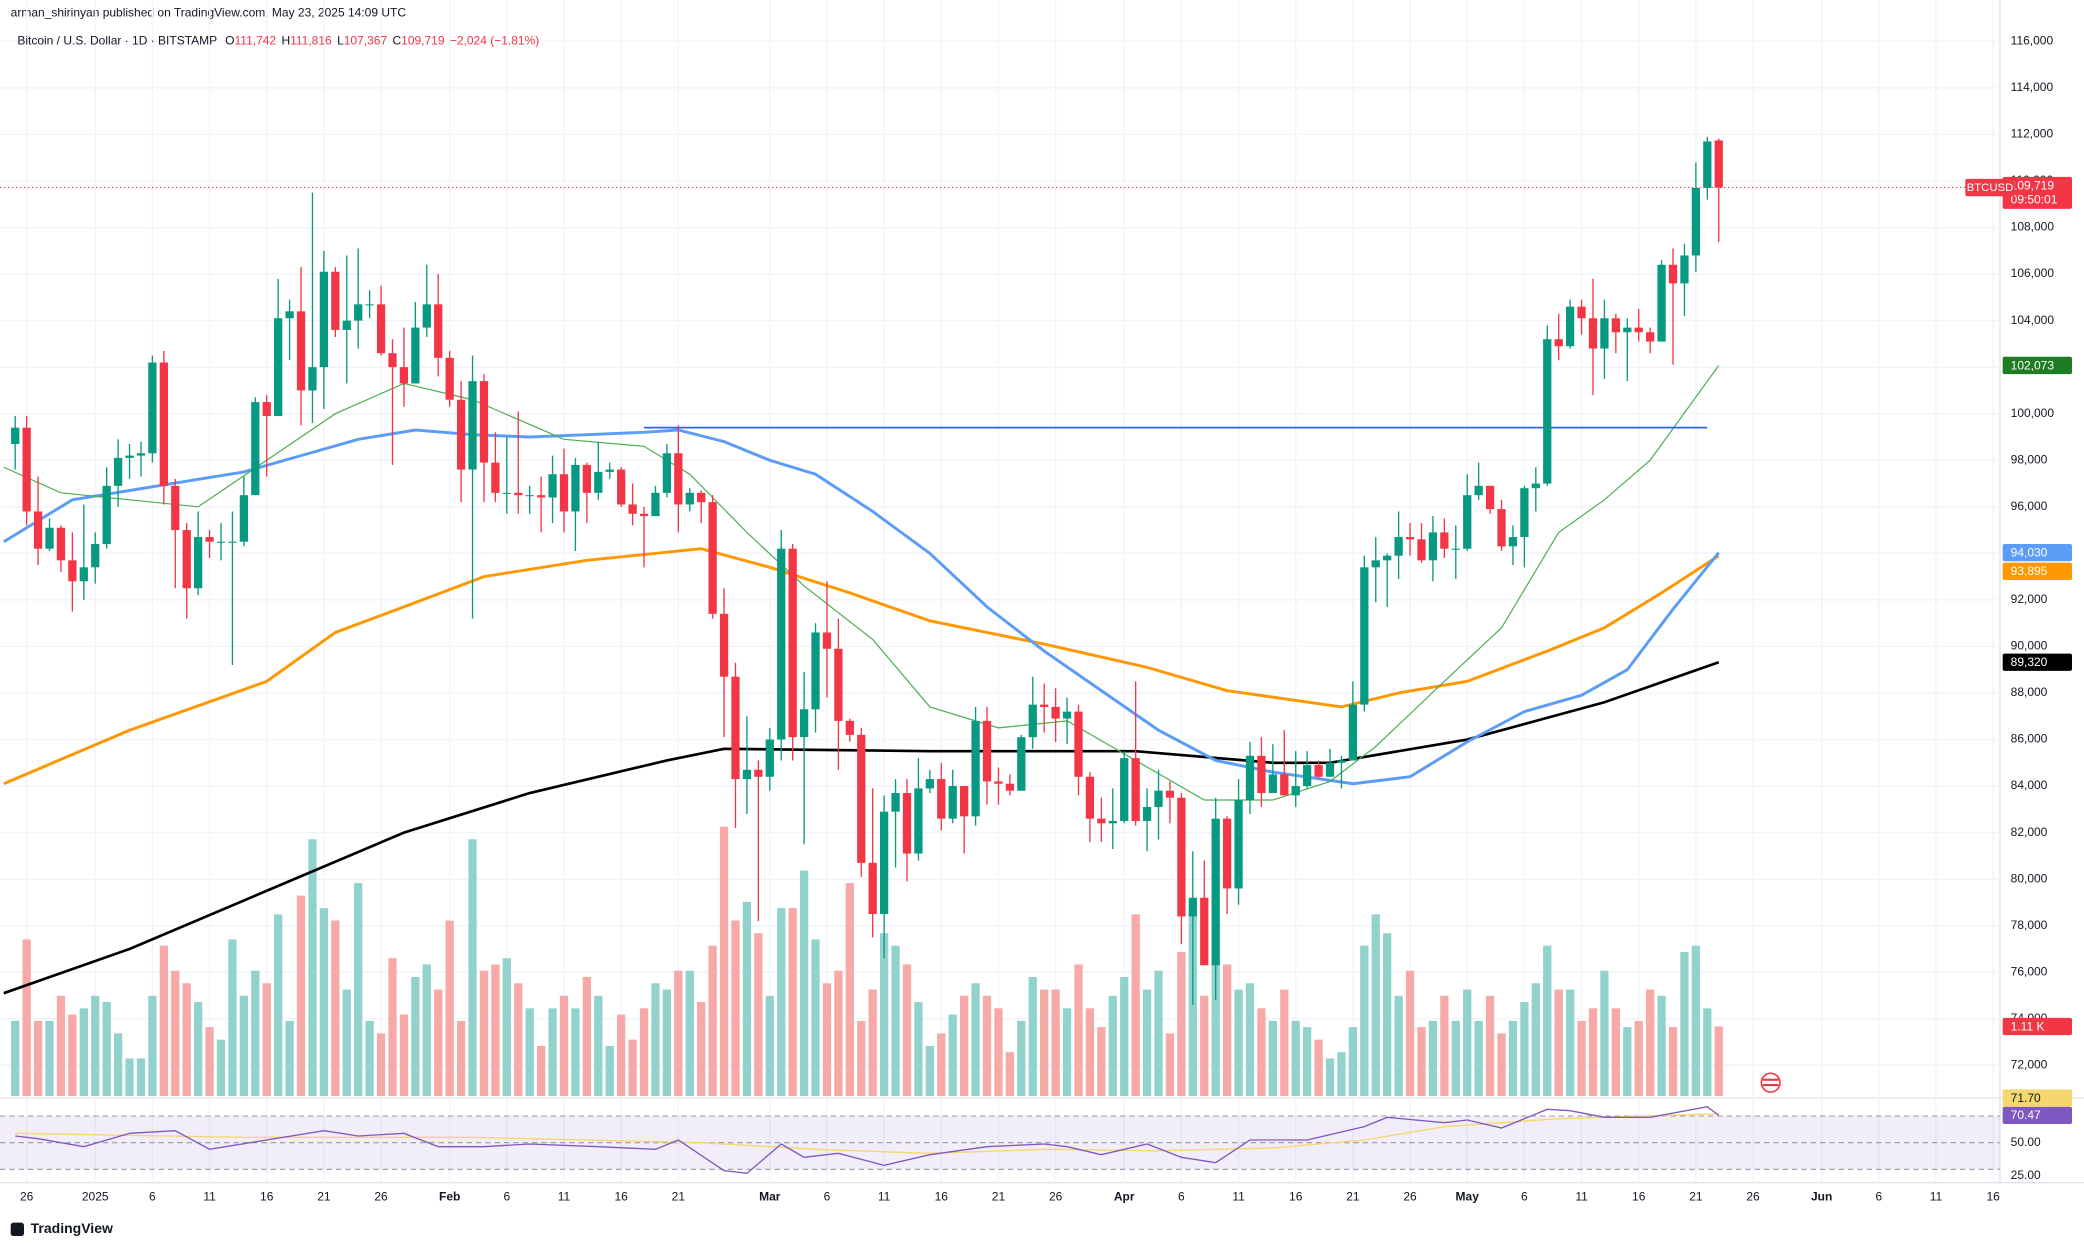 Image resolution: width=2084 pixels, height=1244 pixels. What do you see at coordinates (256, 41) in the screenshot?
I see `legend-value: 111,742` at bounding box center [256, 41].